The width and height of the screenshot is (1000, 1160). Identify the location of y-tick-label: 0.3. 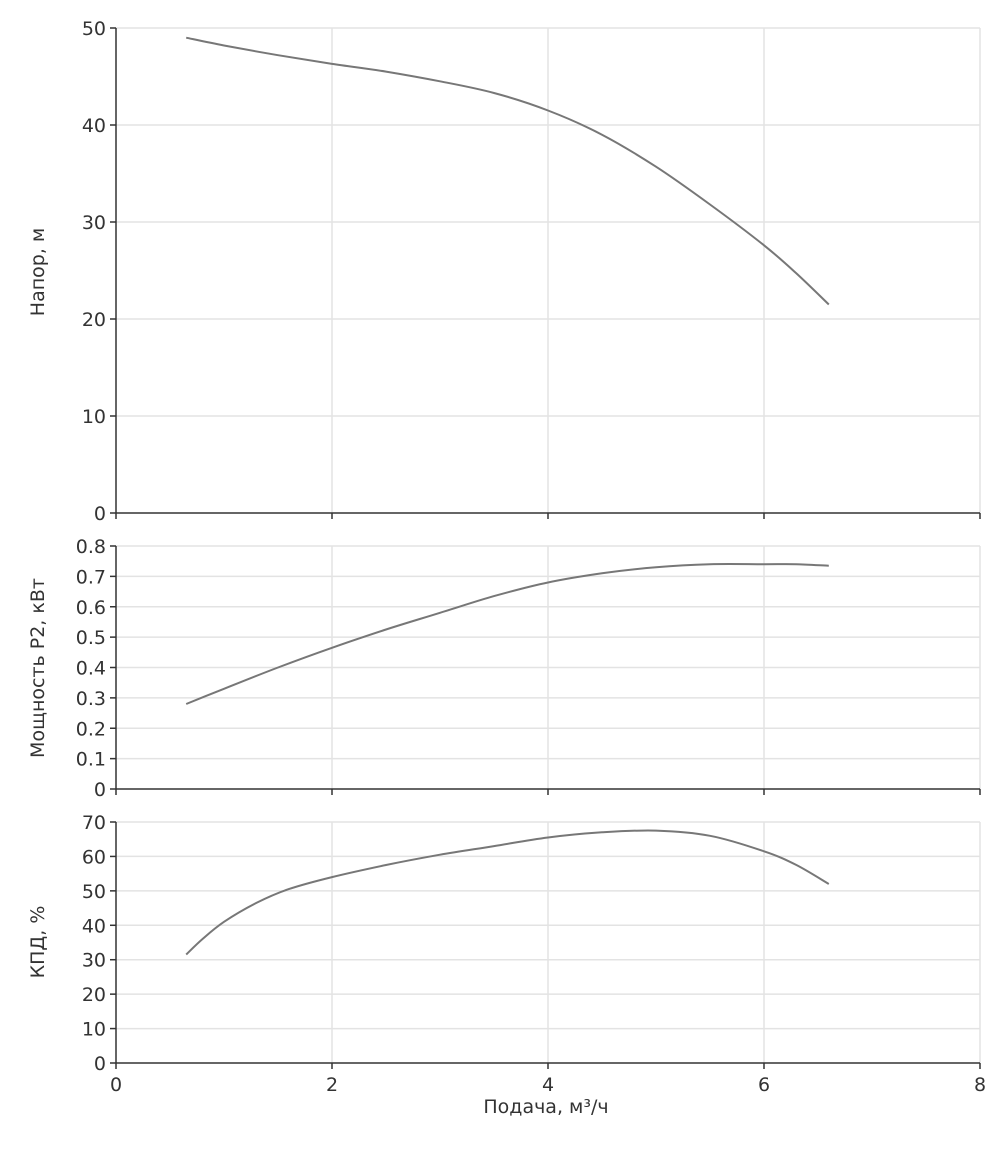
(91, 699).